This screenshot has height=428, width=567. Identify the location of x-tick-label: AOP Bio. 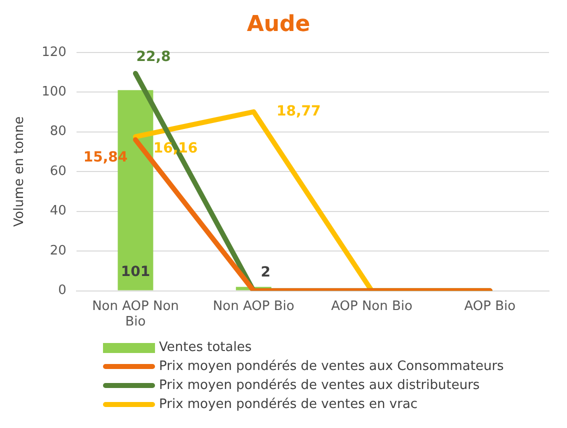
(490, 306).